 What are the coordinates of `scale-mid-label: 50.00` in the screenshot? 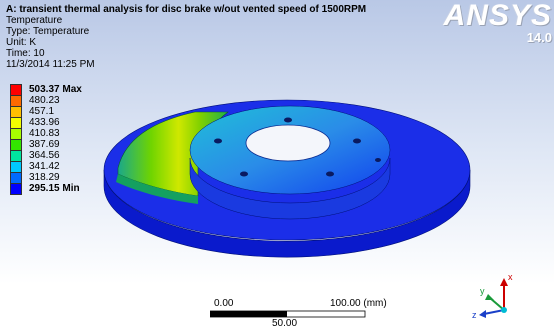 It's located at (285, 323).